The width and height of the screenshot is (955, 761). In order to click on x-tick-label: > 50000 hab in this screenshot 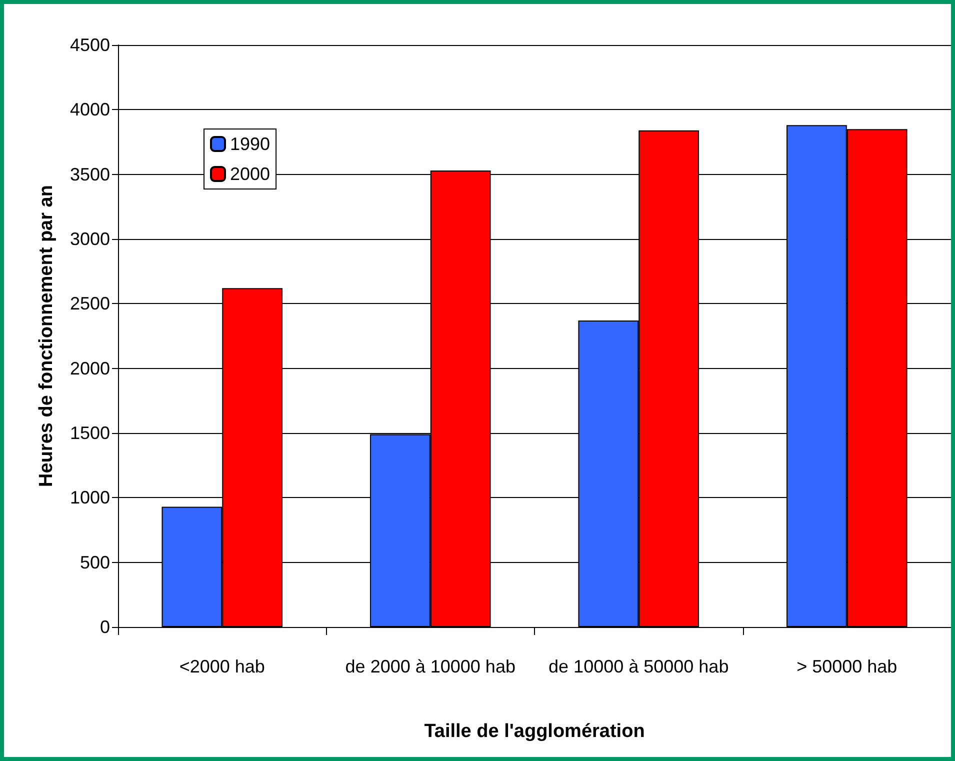, I will do `click(847, 666)`.